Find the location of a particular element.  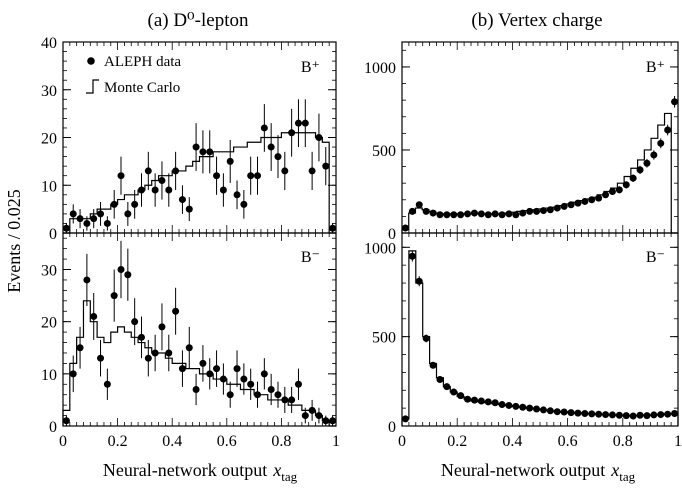

y-tick-label: 10 is located at coordinates (49, 375).